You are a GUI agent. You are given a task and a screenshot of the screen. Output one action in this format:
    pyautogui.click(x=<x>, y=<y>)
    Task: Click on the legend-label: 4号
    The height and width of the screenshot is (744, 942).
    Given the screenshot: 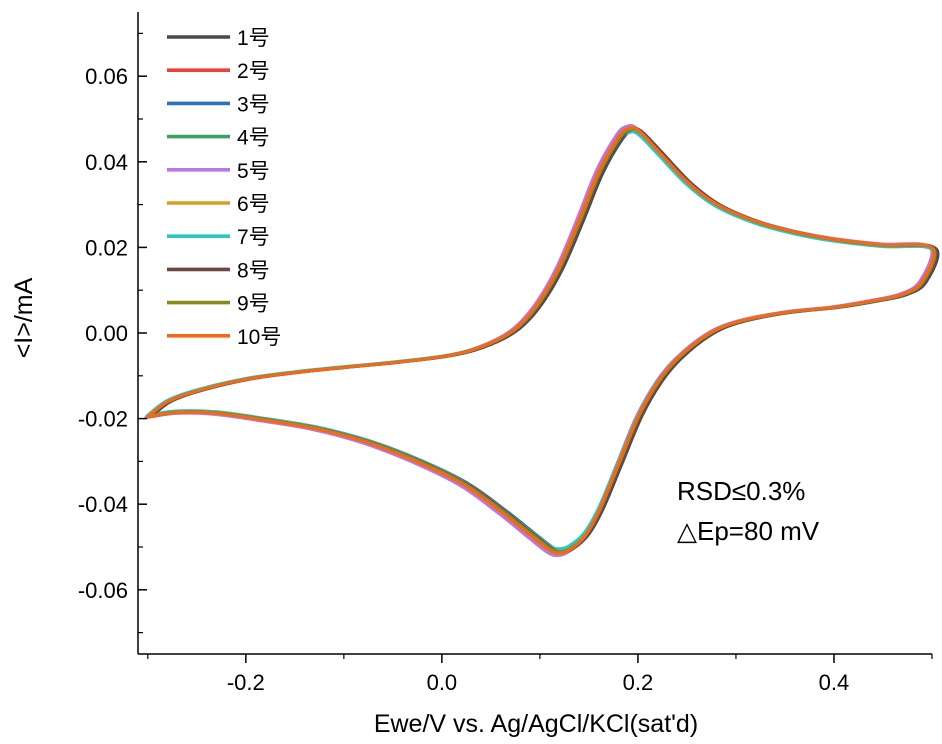 What is the action you would take?
    pyautogui.click(x=253, y=138)
    